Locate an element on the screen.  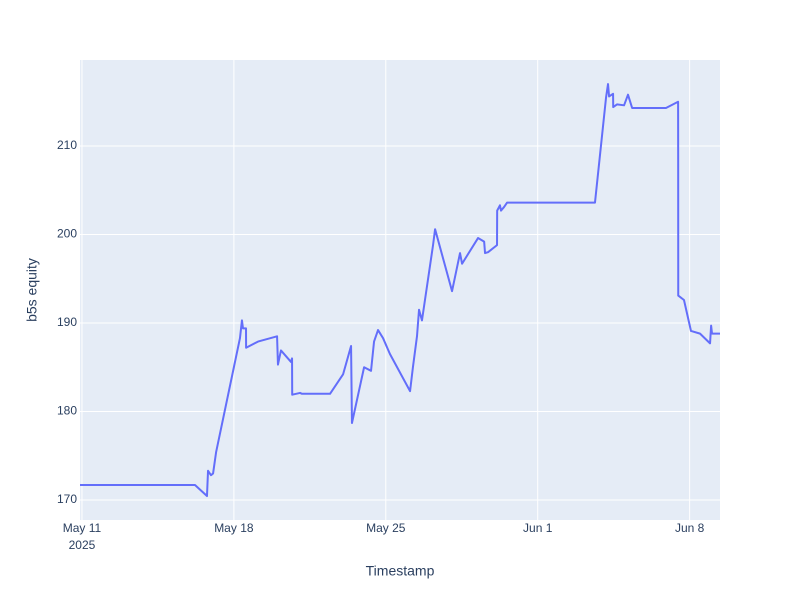
y-tick-label: 190 is located at coordinates (67, 322).